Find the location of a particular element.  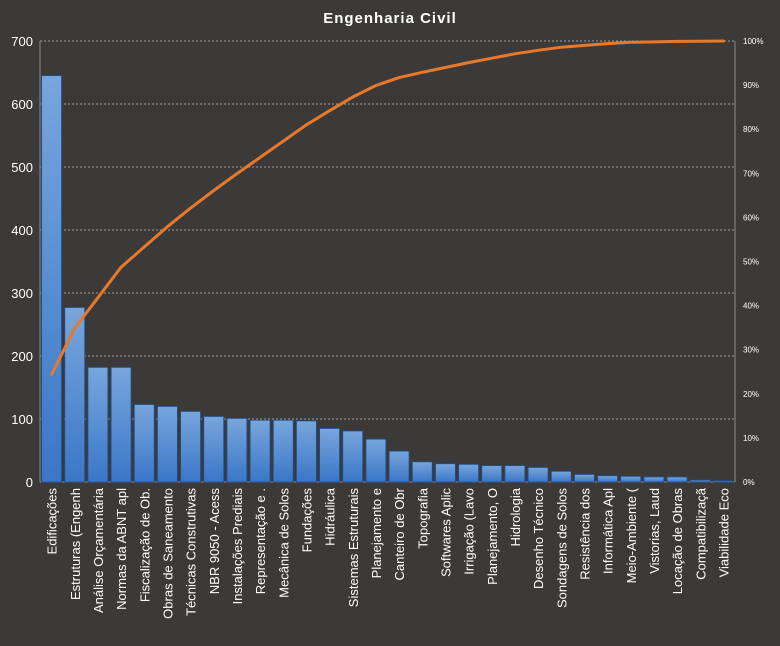

x-axis-category-label: Softwares Aplic is located at coordinates (445, 532).